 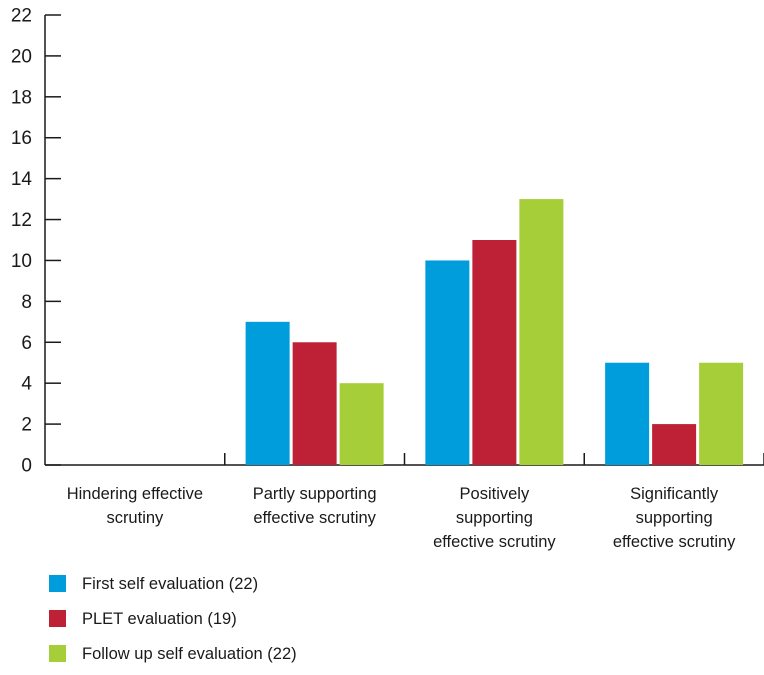 What do you see at coordinates (26, 466) in the screenshot?
I see `y-tick-label: 0` at bounding box center [26, 466].